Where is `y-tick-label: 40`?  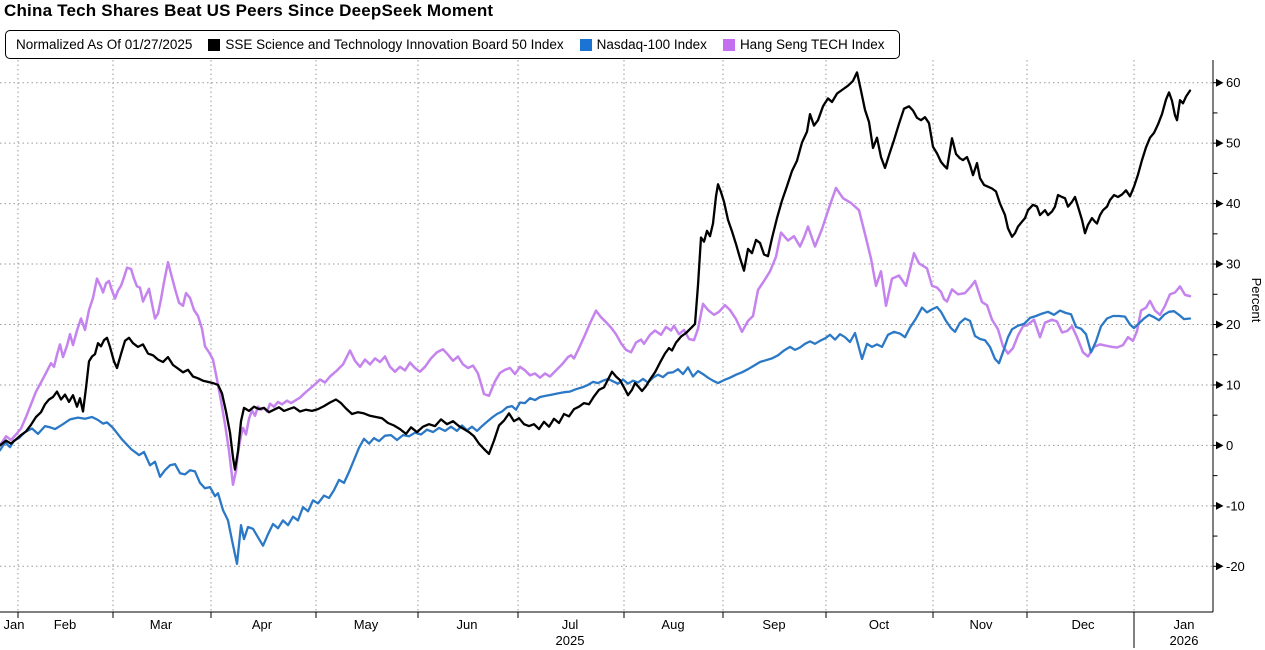 y-tick-label: 40 is located at coordinates (1233, 203).